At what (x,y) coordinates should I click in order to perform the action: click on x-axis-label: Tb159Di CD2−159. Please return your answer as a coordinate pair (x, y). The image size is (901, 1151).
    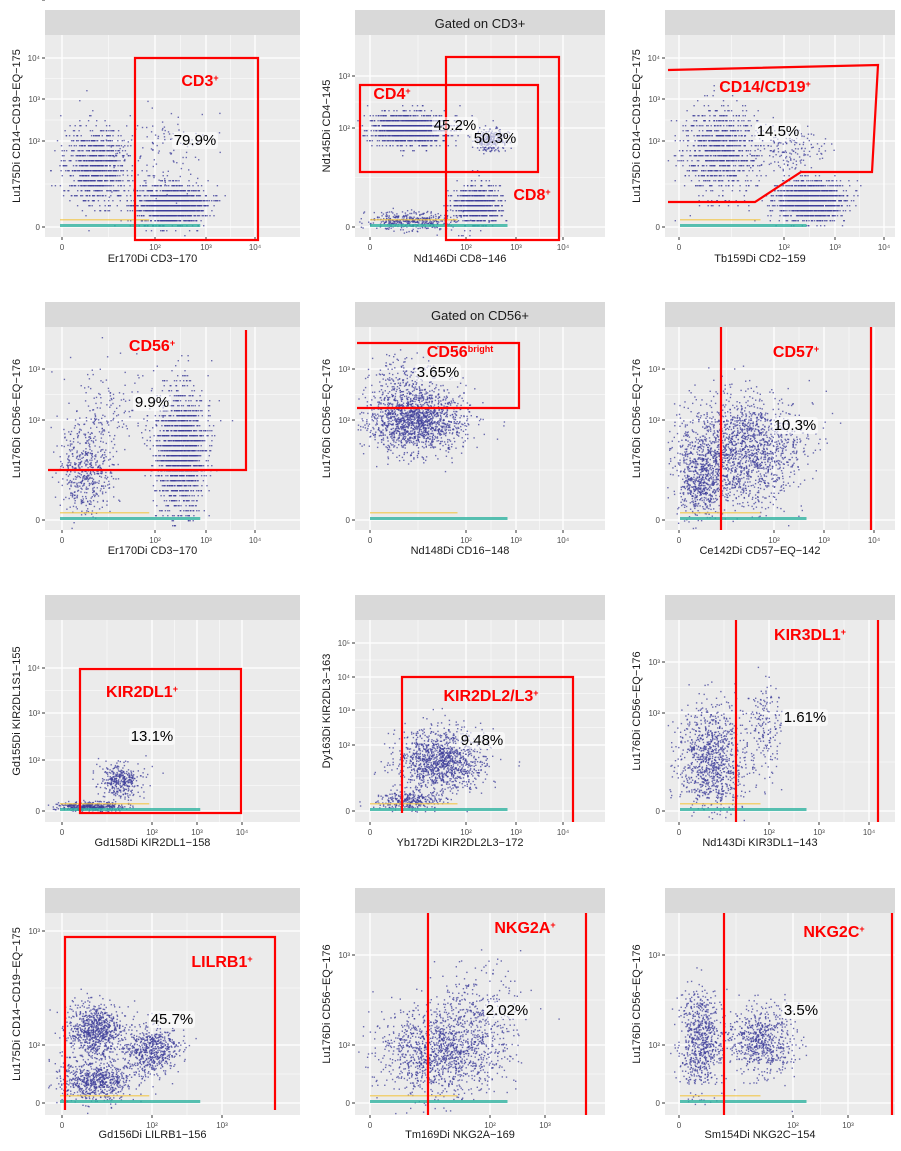
    Looking at the image, I should click on (759, 259).